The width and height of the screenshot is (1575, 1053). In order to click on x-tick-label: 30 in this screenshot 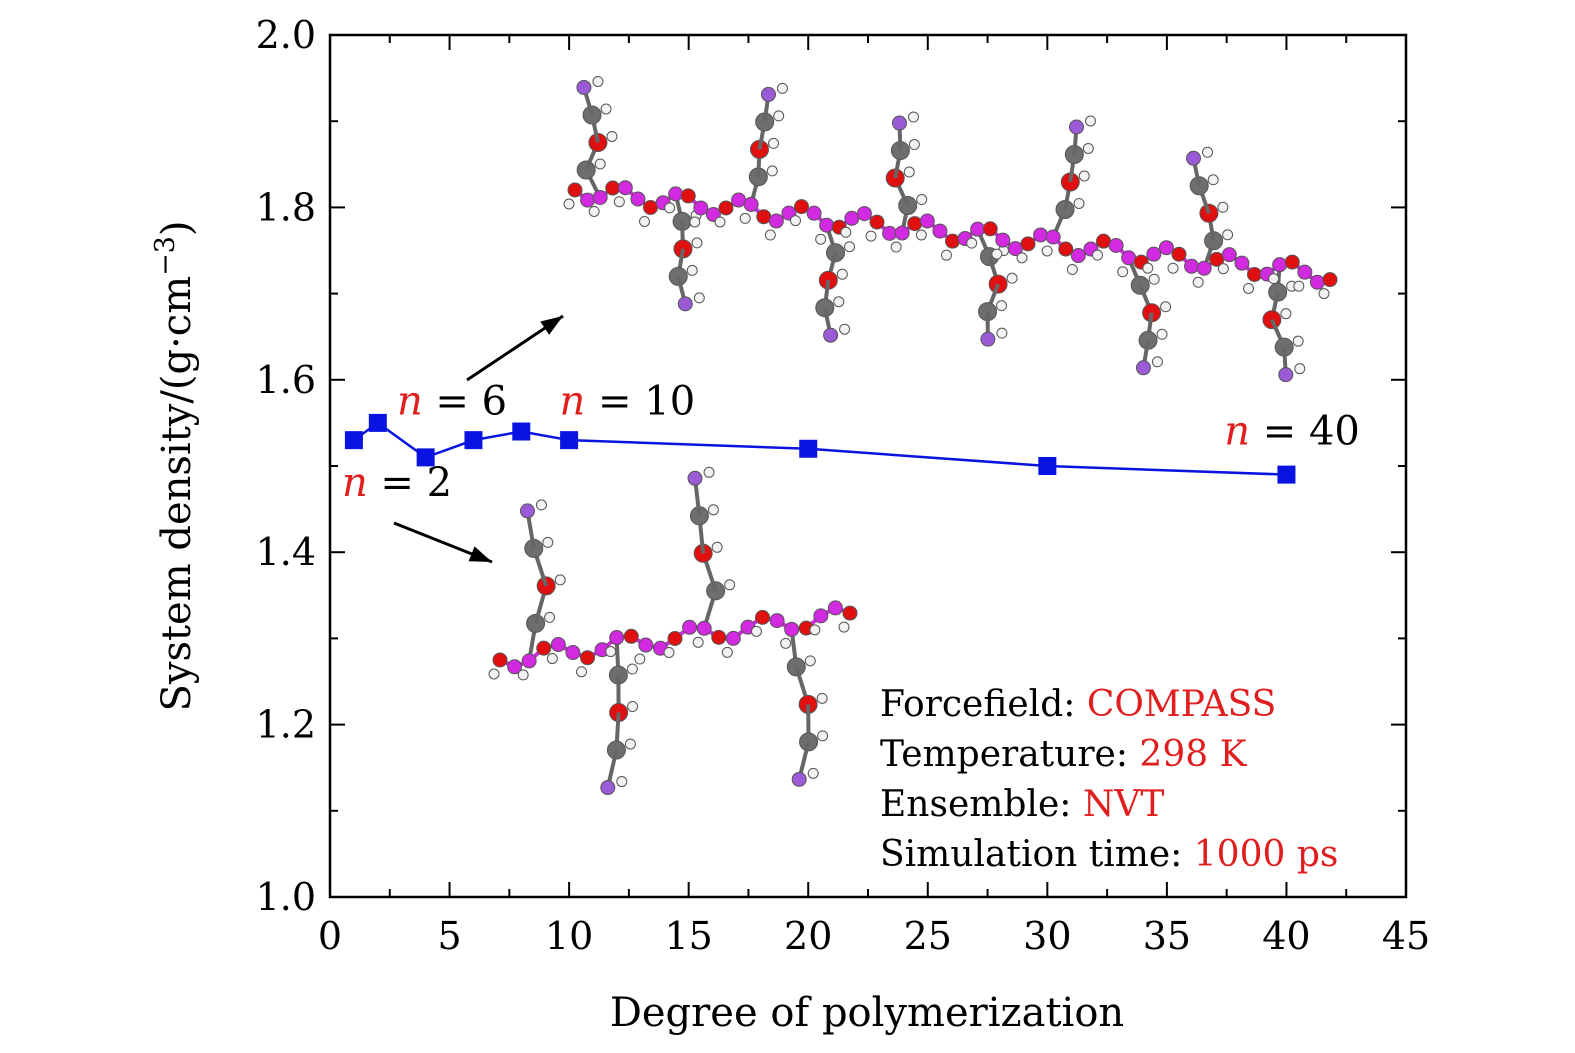, I will do `click(1047, 936)`.